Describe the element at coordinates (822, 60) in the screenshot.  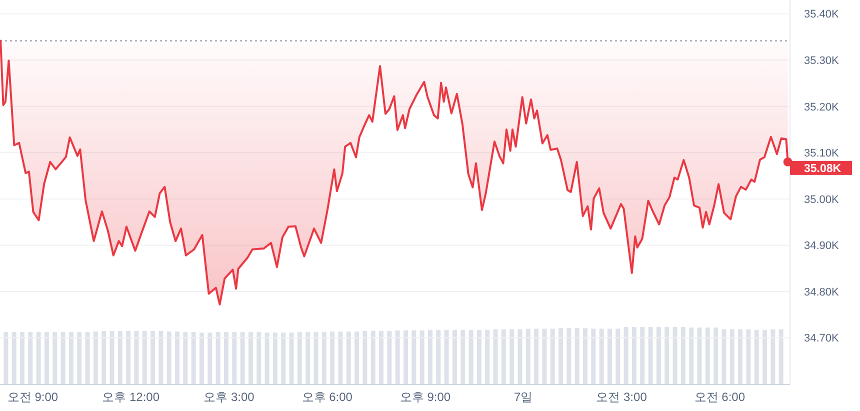
I see `y-tick-label: 35.30K` at that location.